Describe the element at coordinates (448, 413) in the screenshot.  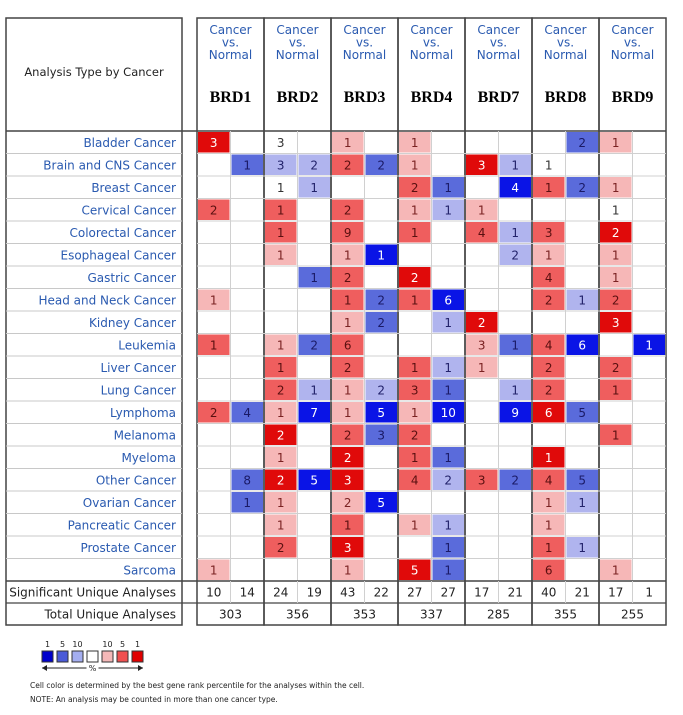
I see `down-cell-value: 10` at that location.